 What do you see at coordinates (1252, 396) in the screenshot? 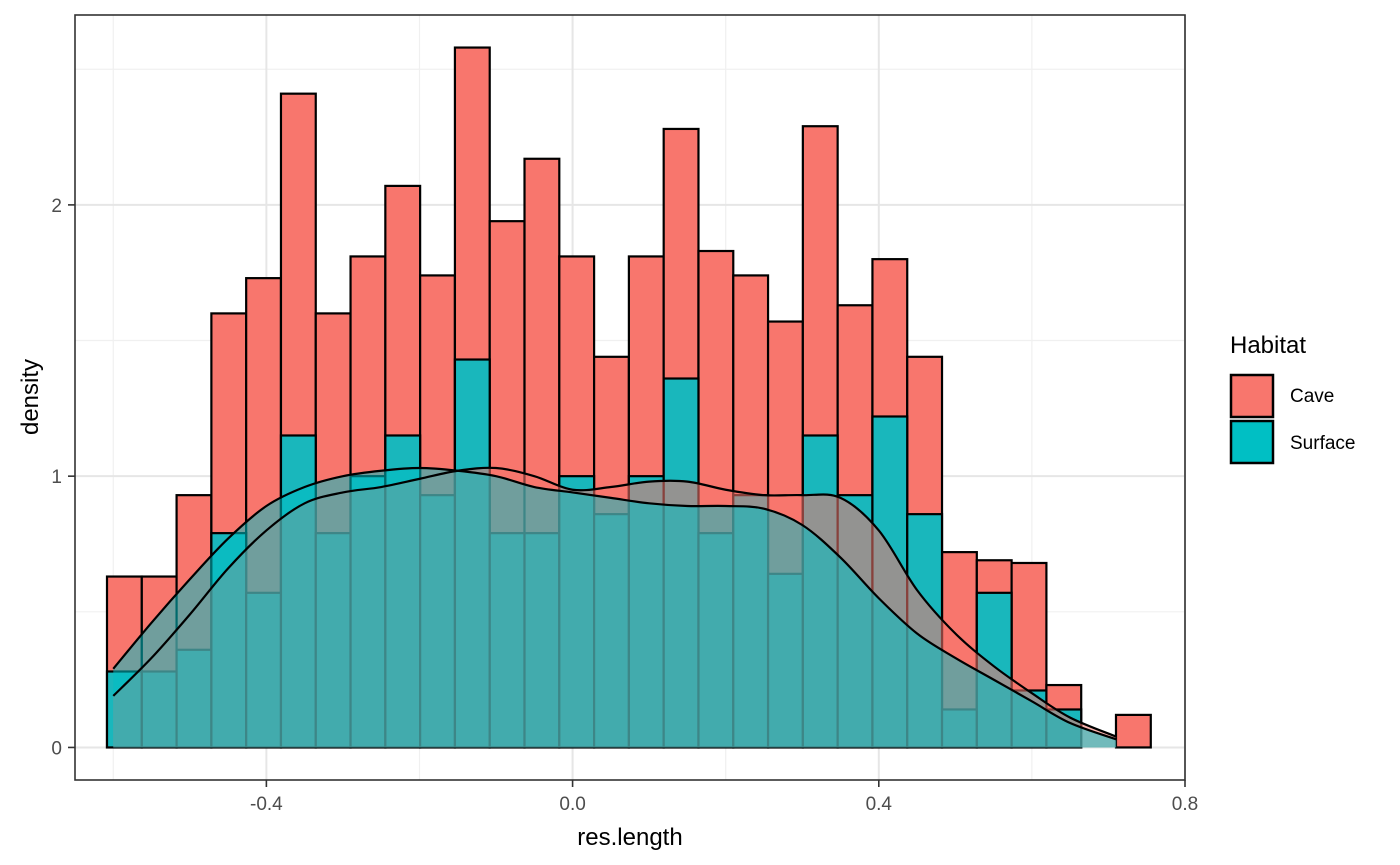
I see `legend-key-cave` at bounding box center [1252, 396].